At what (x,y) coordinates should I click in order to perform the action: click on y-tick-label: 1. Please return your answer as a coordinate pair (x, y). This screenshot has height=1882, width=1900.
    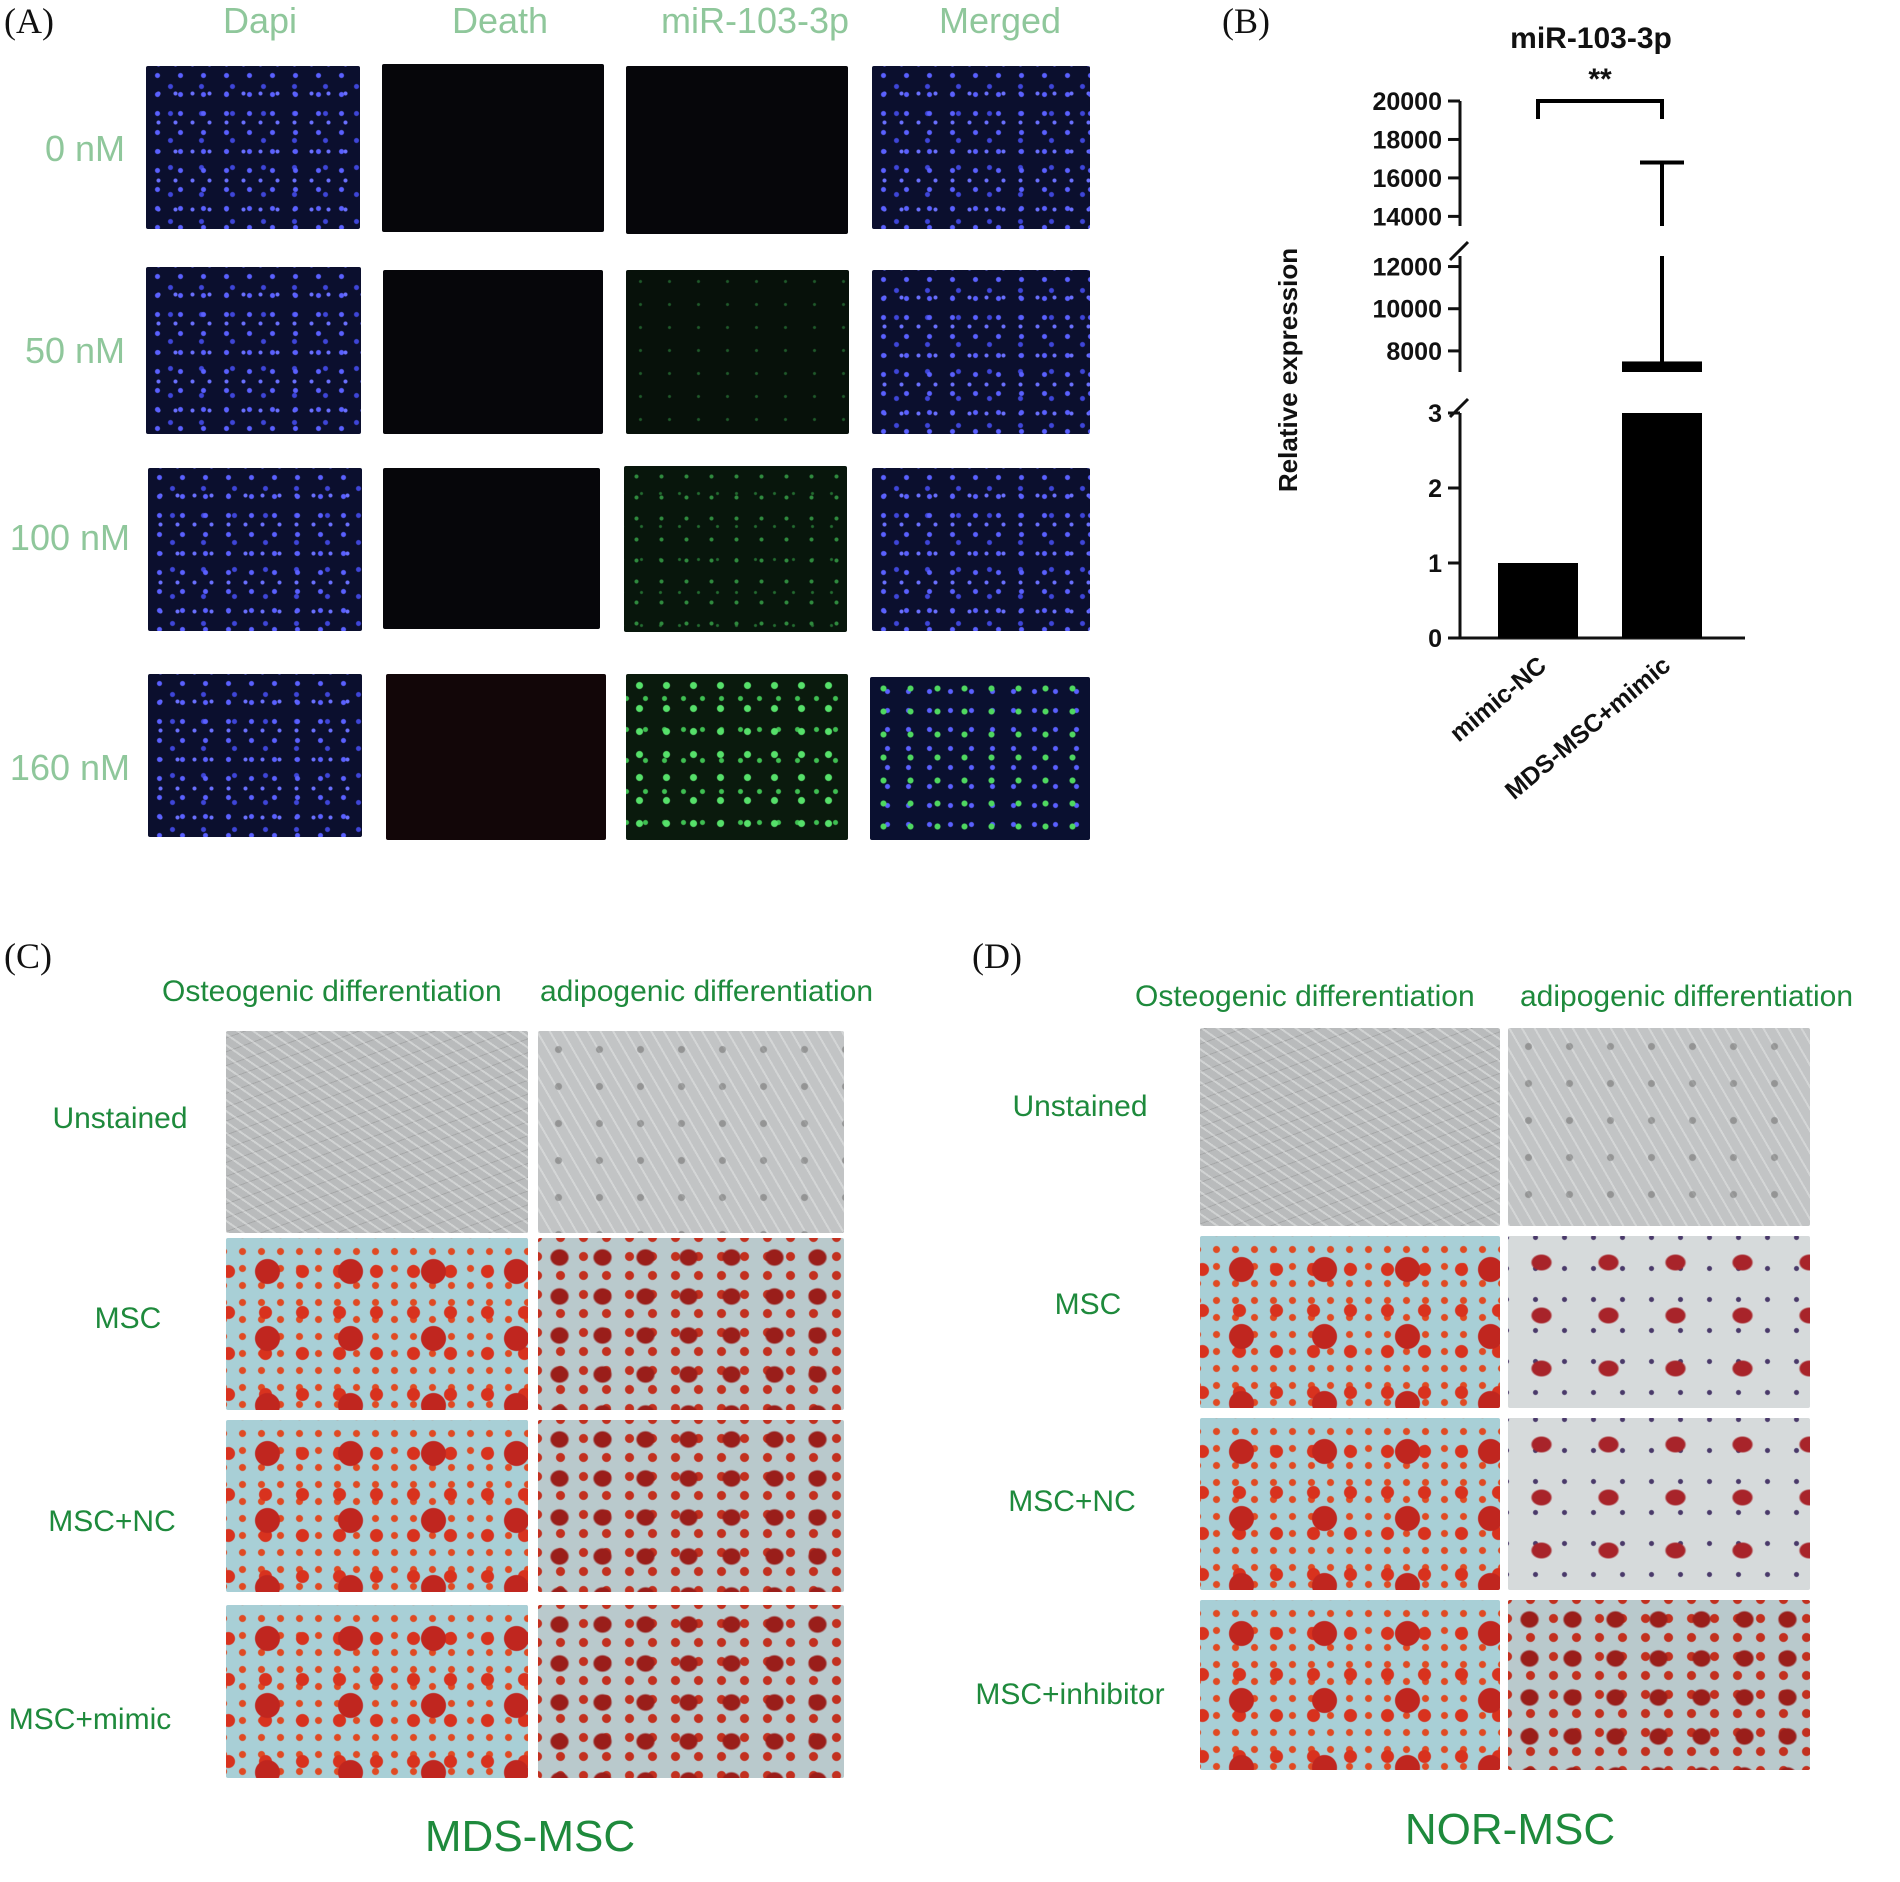
    Looking at the image, I should click on (1435, 564).